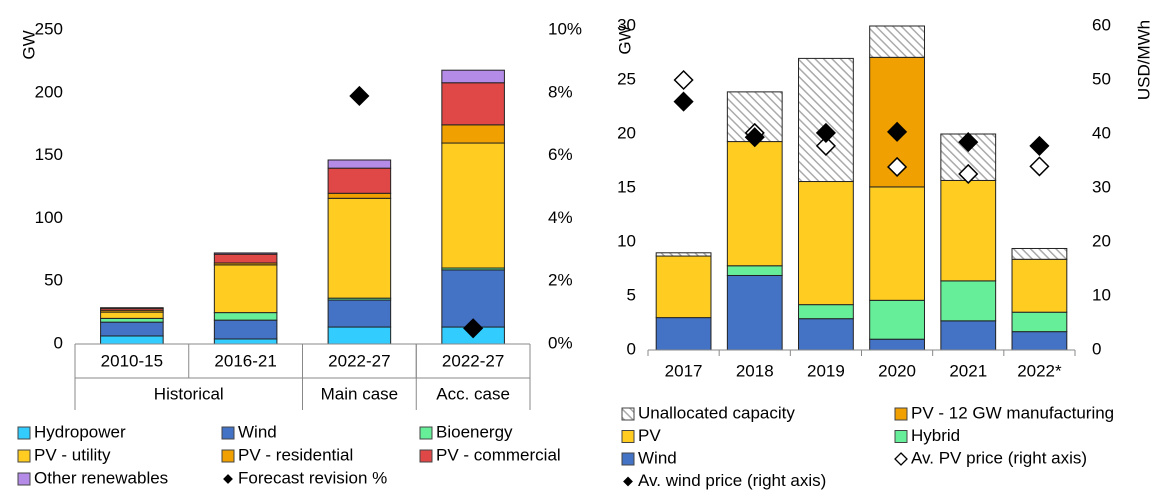 Image resolution: width=1156 pixels, height=493 pixels. What do you see at coordinates (935, 435) in the screenshot?
I see `legend-label: Hybrid` at bounding box center [935, 435].